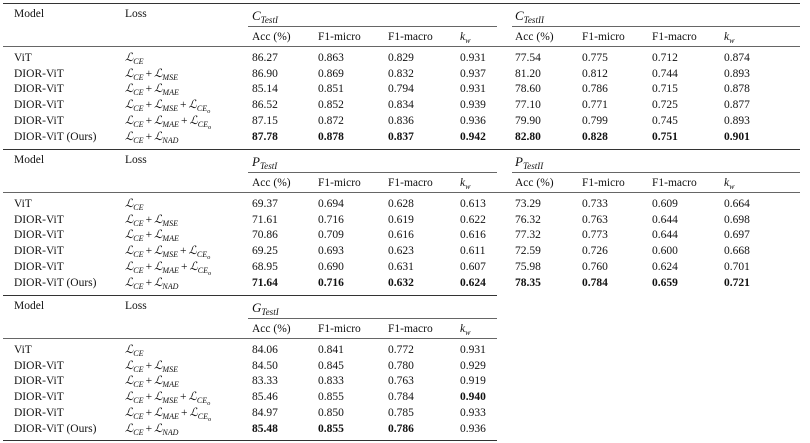 The image size is (810, 443). What do you see at coordinates (331, 58) in the screenshot?
I see `cell: 0.863` at bounding box center [331, 58].